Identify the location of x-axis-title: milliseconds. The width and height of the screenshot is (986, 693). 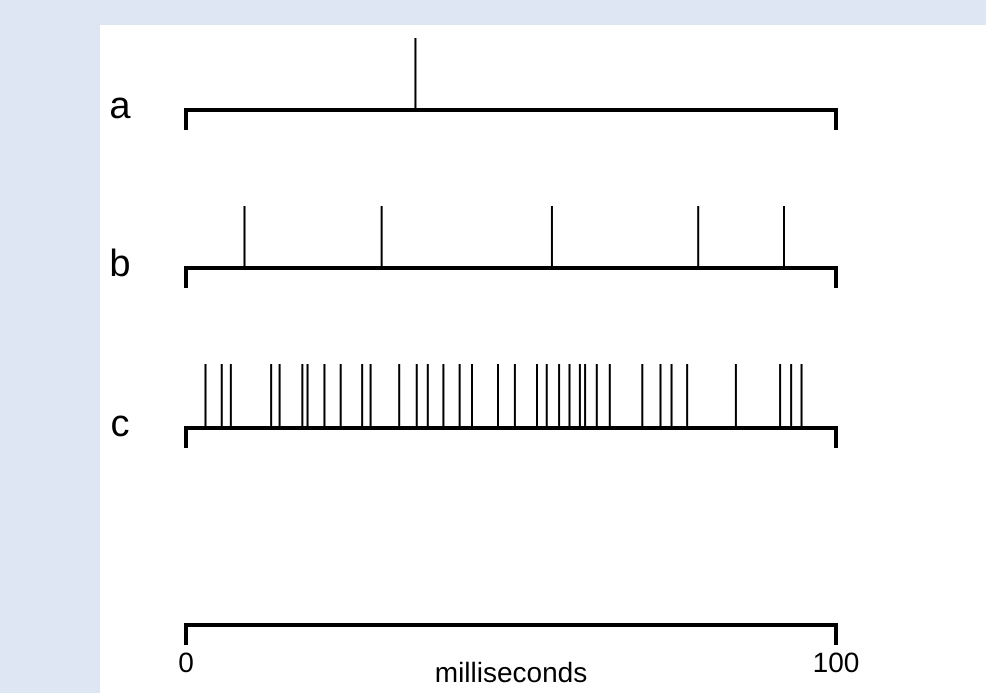
(511, 672).